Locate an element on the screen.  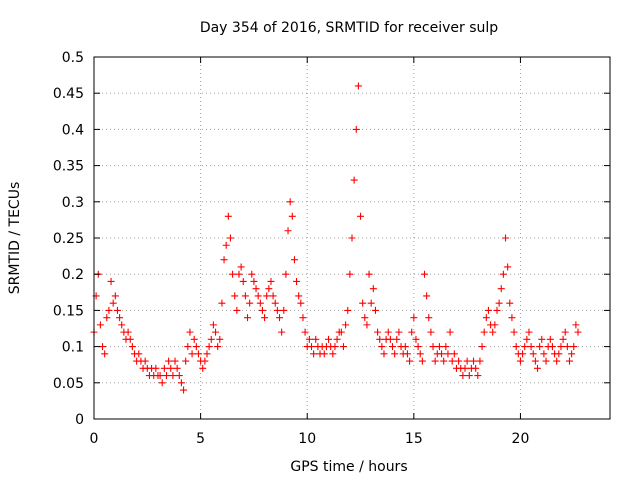
y-tick-label: 0.25 is located at coordinates (68, 239).